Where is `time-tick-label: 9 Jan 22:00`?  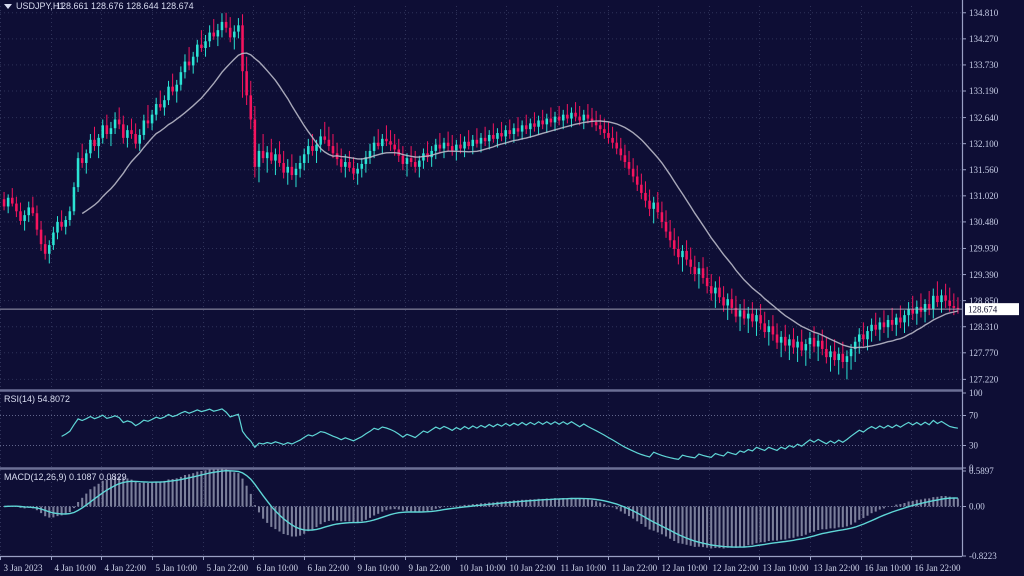 time-tick-label: 9 Jan 22:00 is located at coordinates (430, 568).